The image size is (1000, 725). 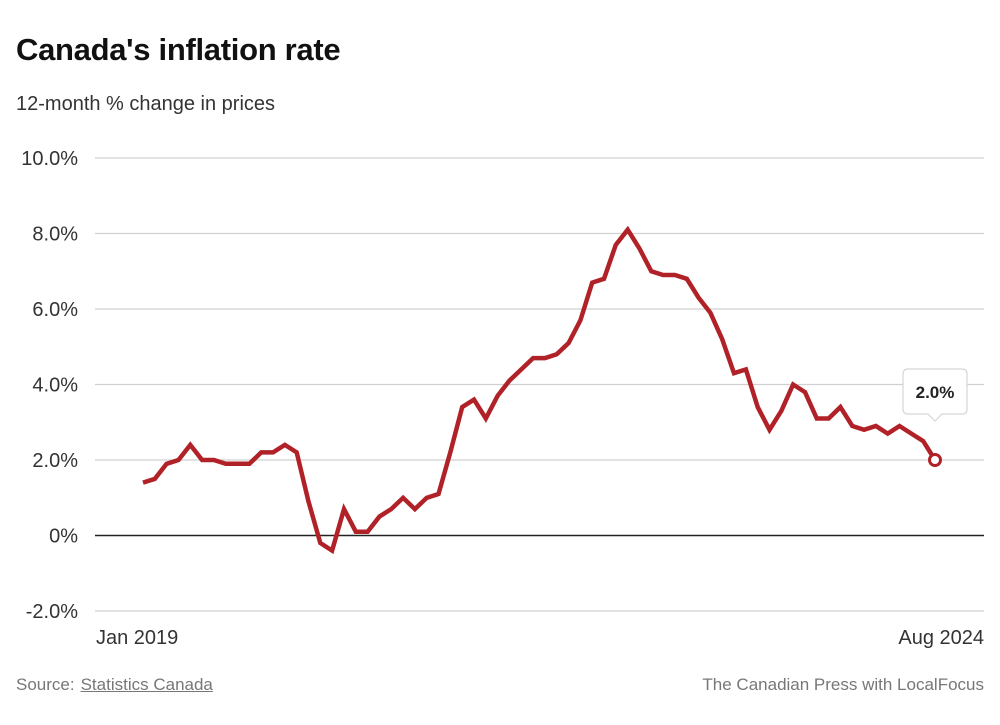 I want to click on last-point-marker, so click(x=935, y=460).